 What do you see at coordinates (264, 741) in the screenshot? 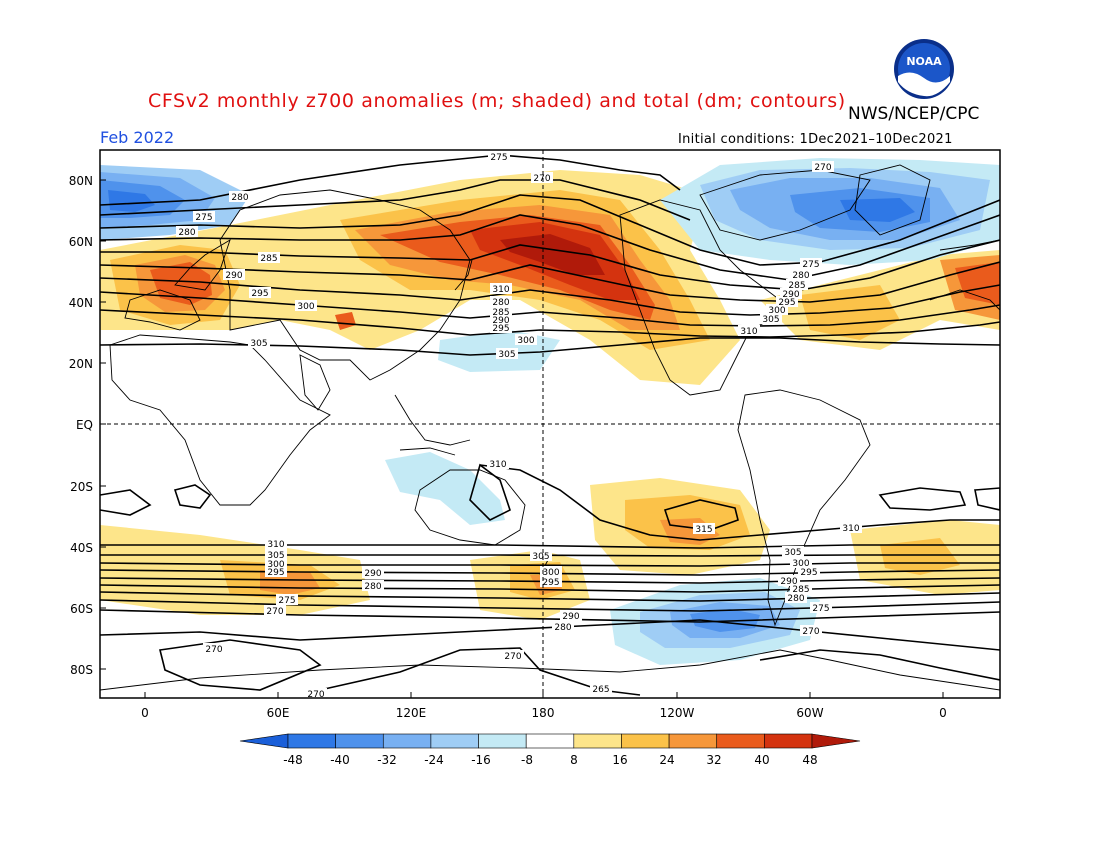
I see `colorbar-arrow-low` at bounding box center [264, 741].